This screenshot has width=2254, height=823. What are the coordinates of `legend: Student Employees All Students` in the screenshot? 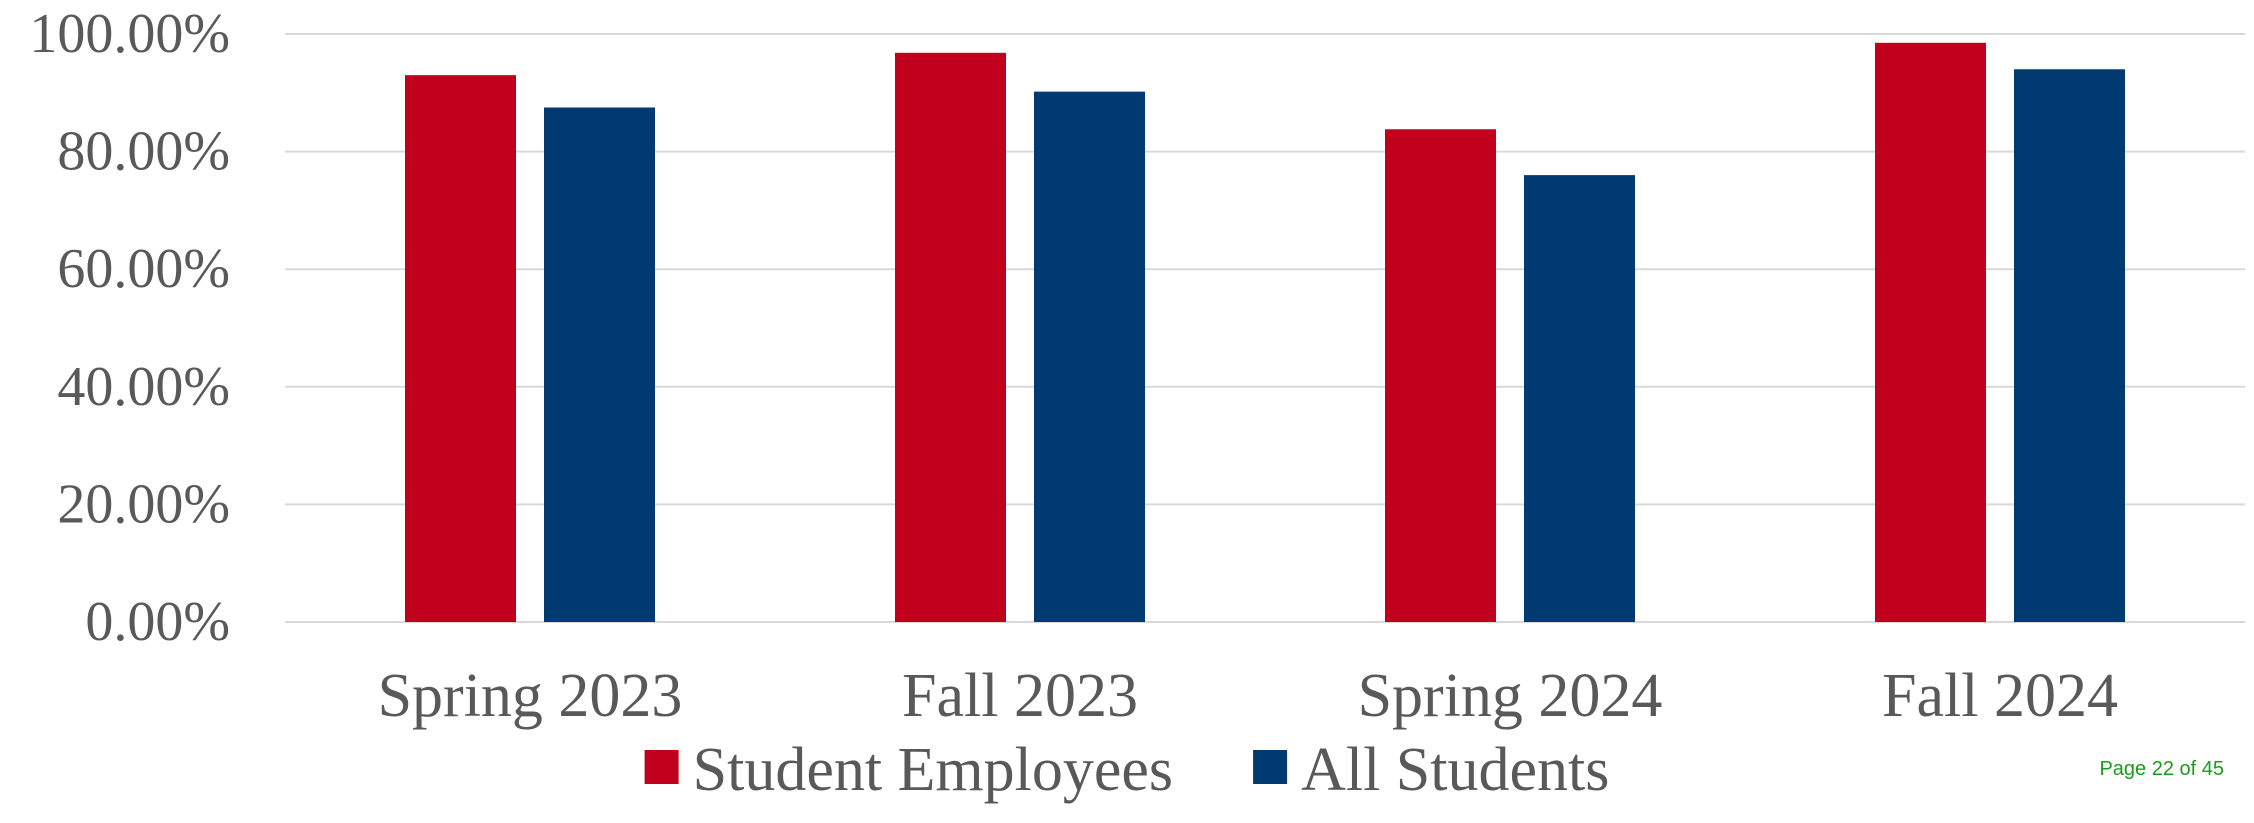 It's located at (1126, 770).